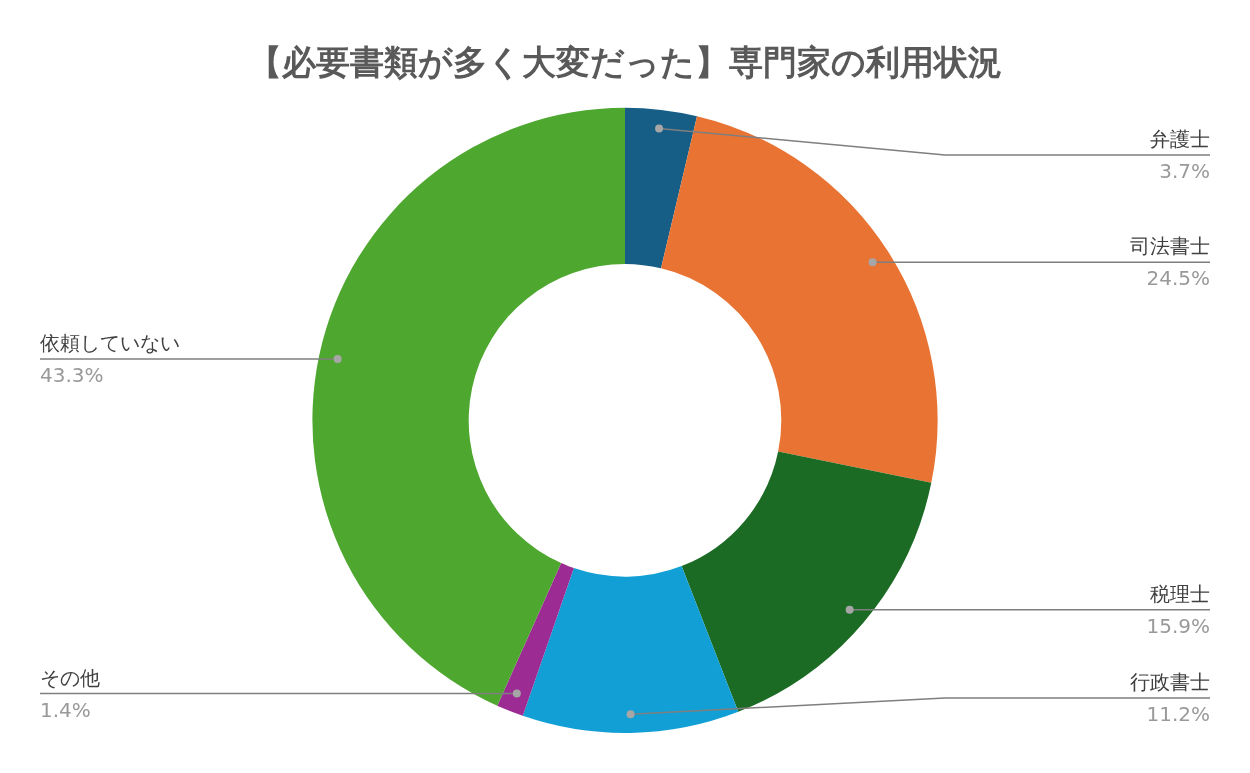  What do you see at coordinates (625, 62) in the screenshot?
I see `chart-title: 【必要書類が多く大変だった】専門家の利用状況` at bounding box center [625, 62].